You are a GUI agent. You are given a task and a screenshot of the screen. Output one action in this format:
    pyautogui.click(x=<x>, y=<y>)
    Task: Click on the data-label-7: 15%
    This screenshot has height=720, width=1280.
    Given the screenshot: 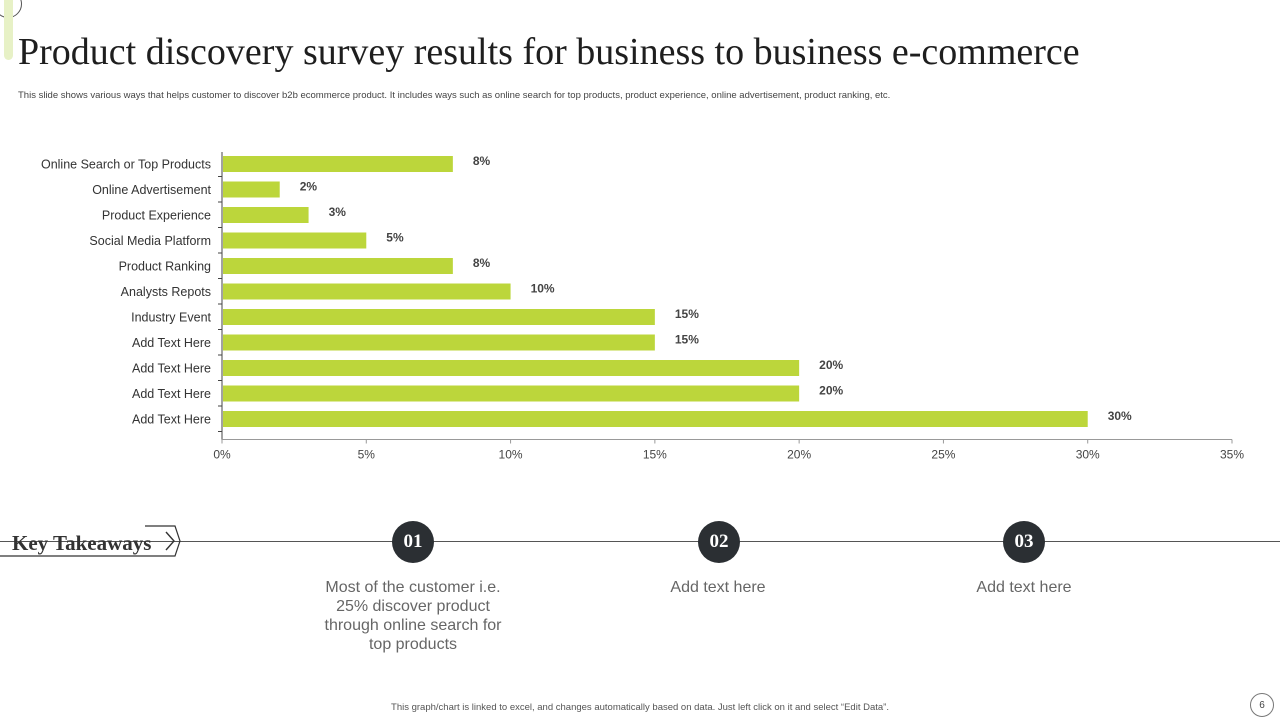 What is the action you would take?
    pyautogui.click(x=687, y=314)
    